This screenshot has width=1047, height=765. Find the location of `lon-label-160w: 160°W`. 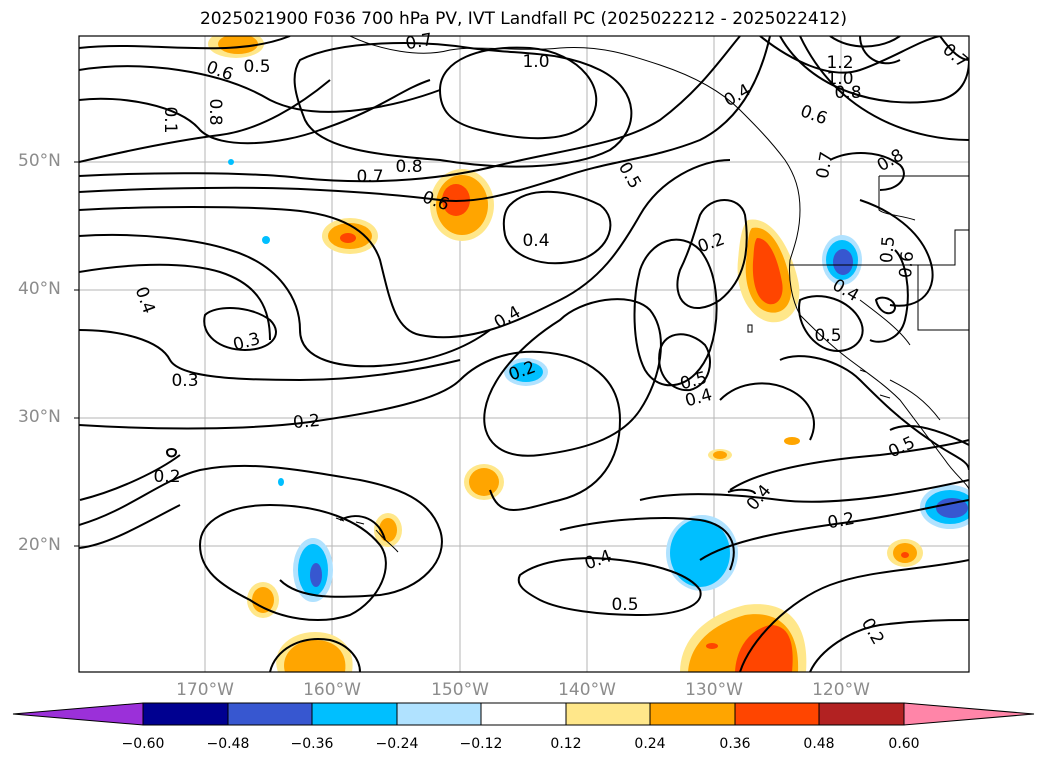

lon-label-160w: 160°W is located at coordinates (332, 690).